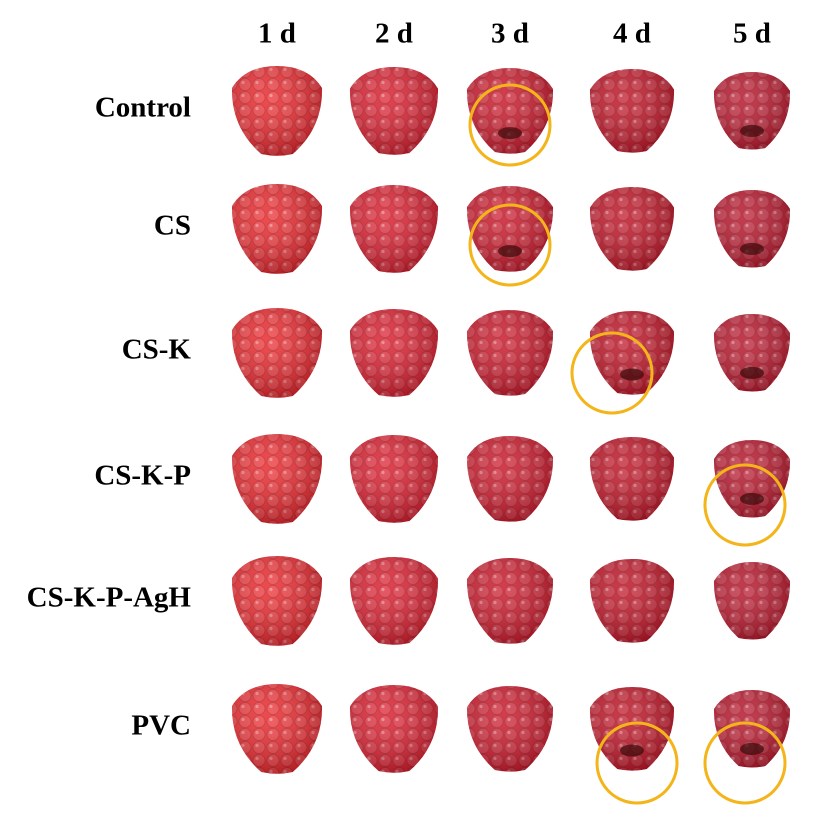 This screenshot has width=827, height=833. What do you see at coordinates (161, 726) in the screenshot?
I see `row-label: PVC` at bounding box center [161, 726].